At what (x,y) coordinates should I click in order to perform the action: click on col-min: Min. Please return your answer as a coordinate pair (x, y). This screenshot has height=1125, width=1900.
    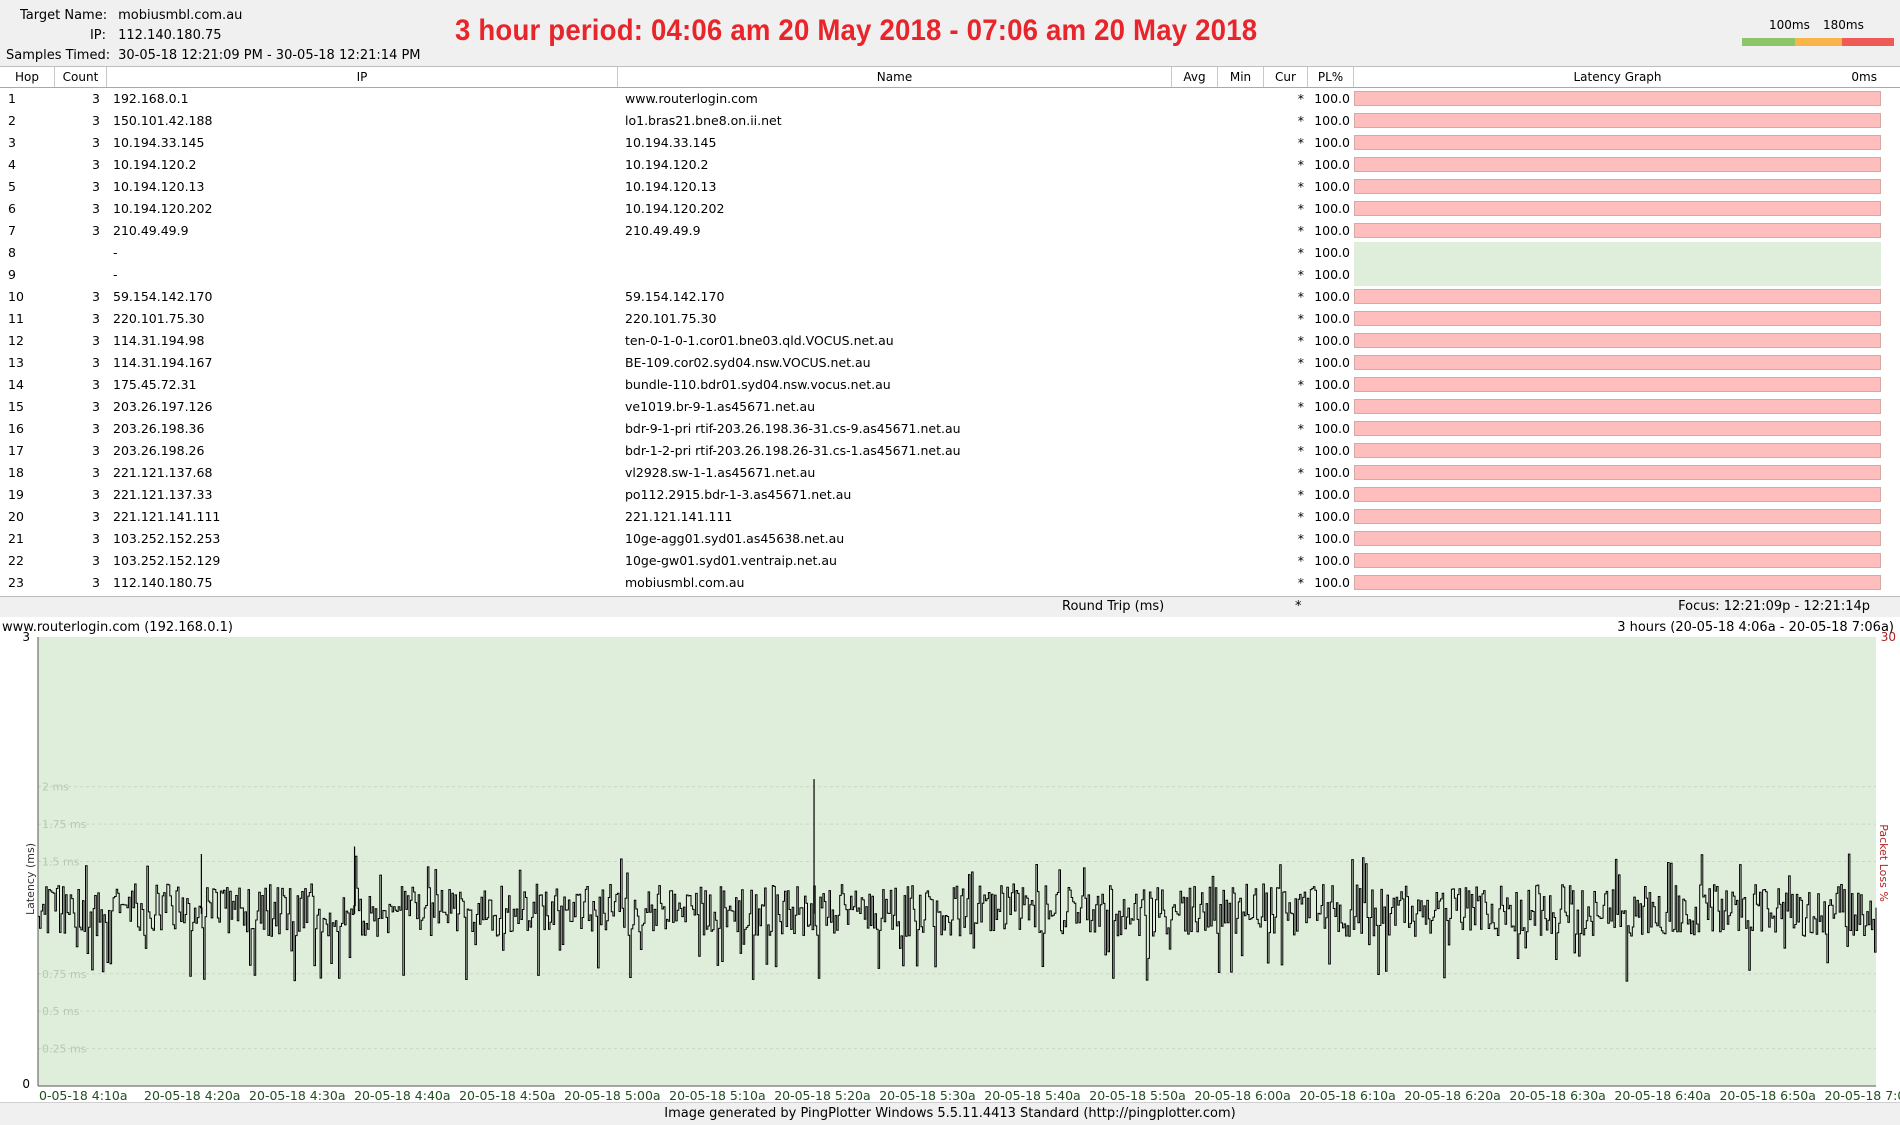
    Looking at the image, I should click on (1241, 77).